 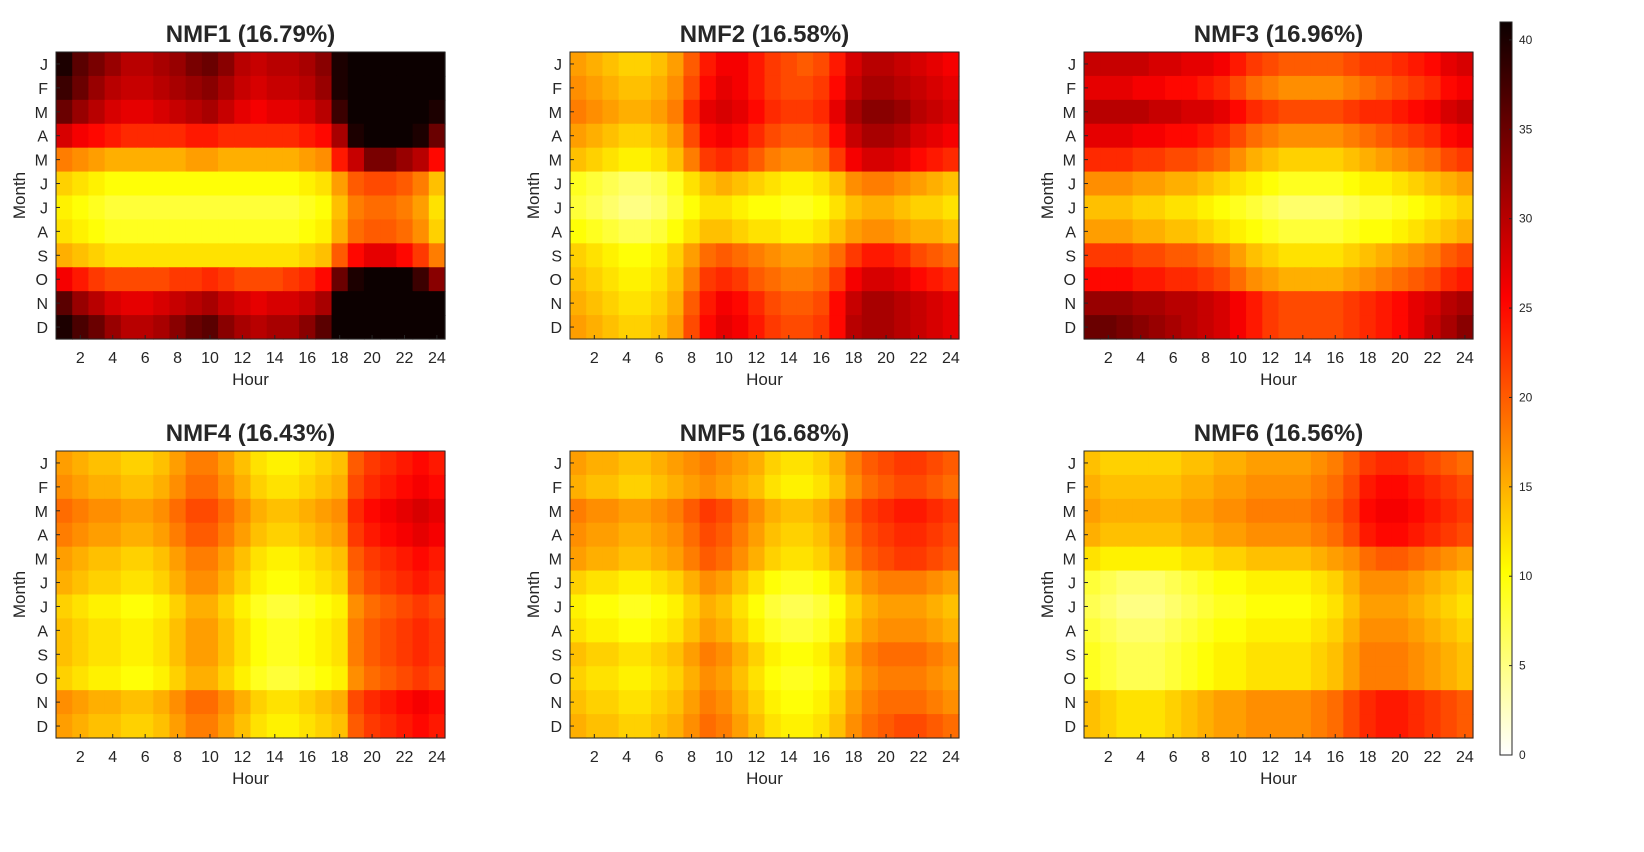 What do you see at coordinates (1205, 358) in the screenshot?
I see `x-tick-label: 8` at bounding box center [1205, 358].